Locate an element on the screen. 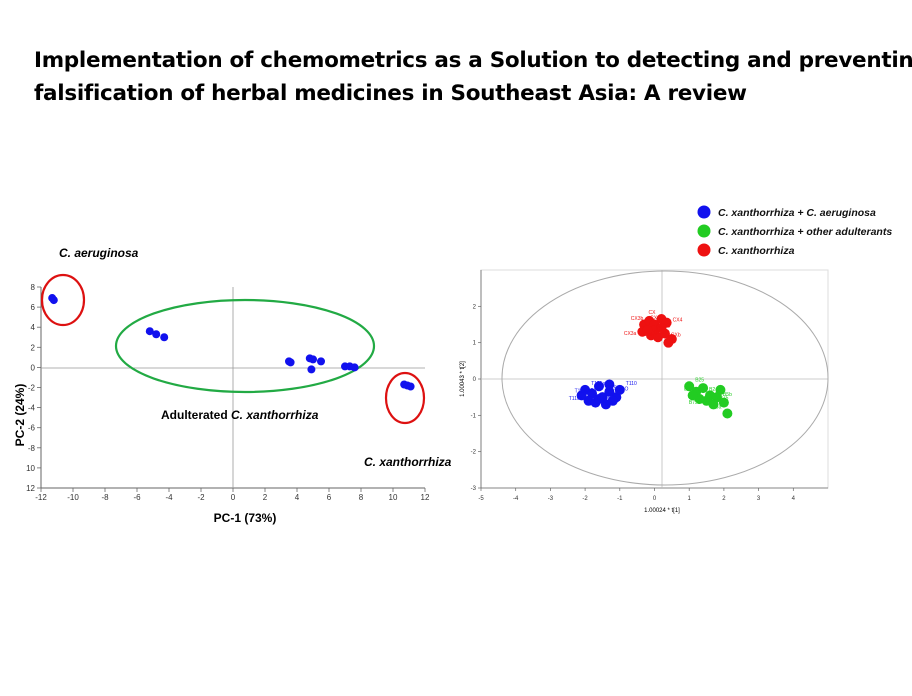 The height and width of the screenshot is (696, 912). point-label: CX4b is located at coordinates (656, 319).